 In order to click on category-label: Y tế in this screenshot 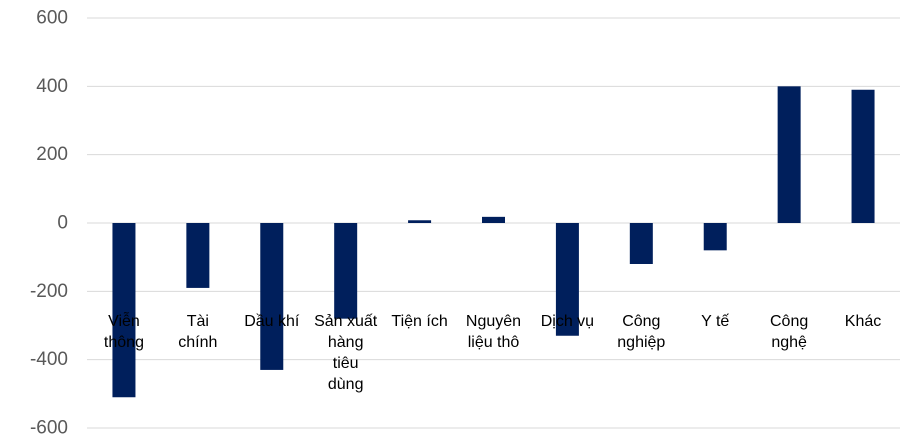, I will do `click(715, 321)`.